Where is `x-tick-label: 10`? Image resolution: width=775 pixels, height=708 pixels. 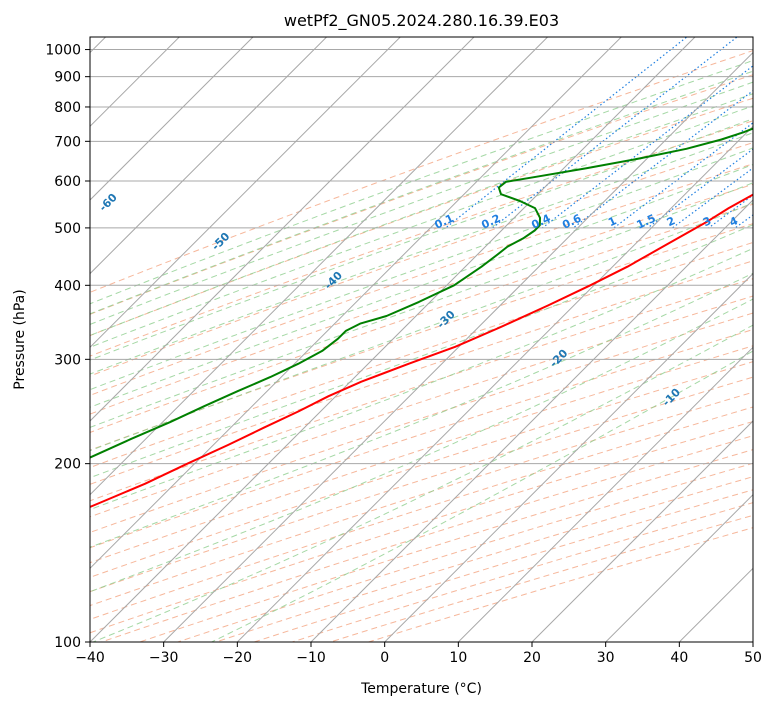
x-tick-label: 10 is located at coordinates (458, 658).